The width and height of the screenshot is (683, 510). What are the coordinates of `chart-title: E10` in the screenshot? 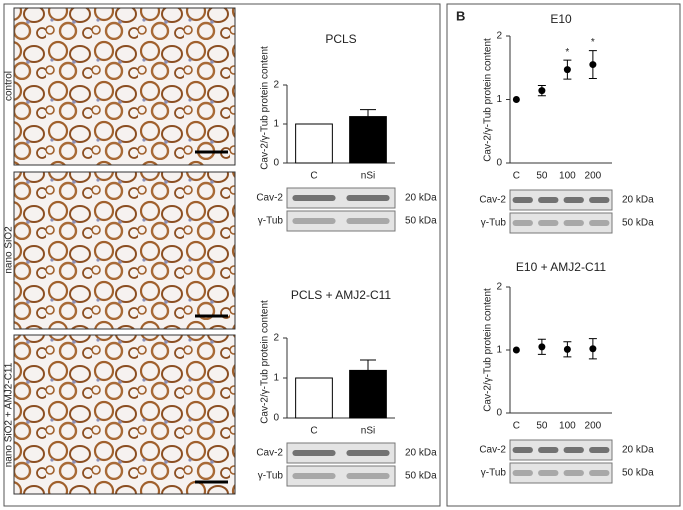 It's located at (561, 19).